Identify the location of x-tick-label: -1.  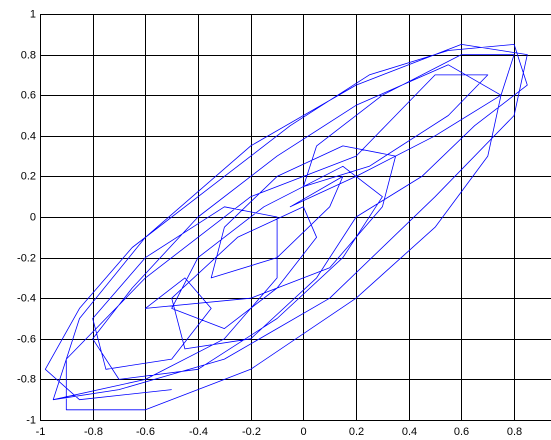
(41, 432).